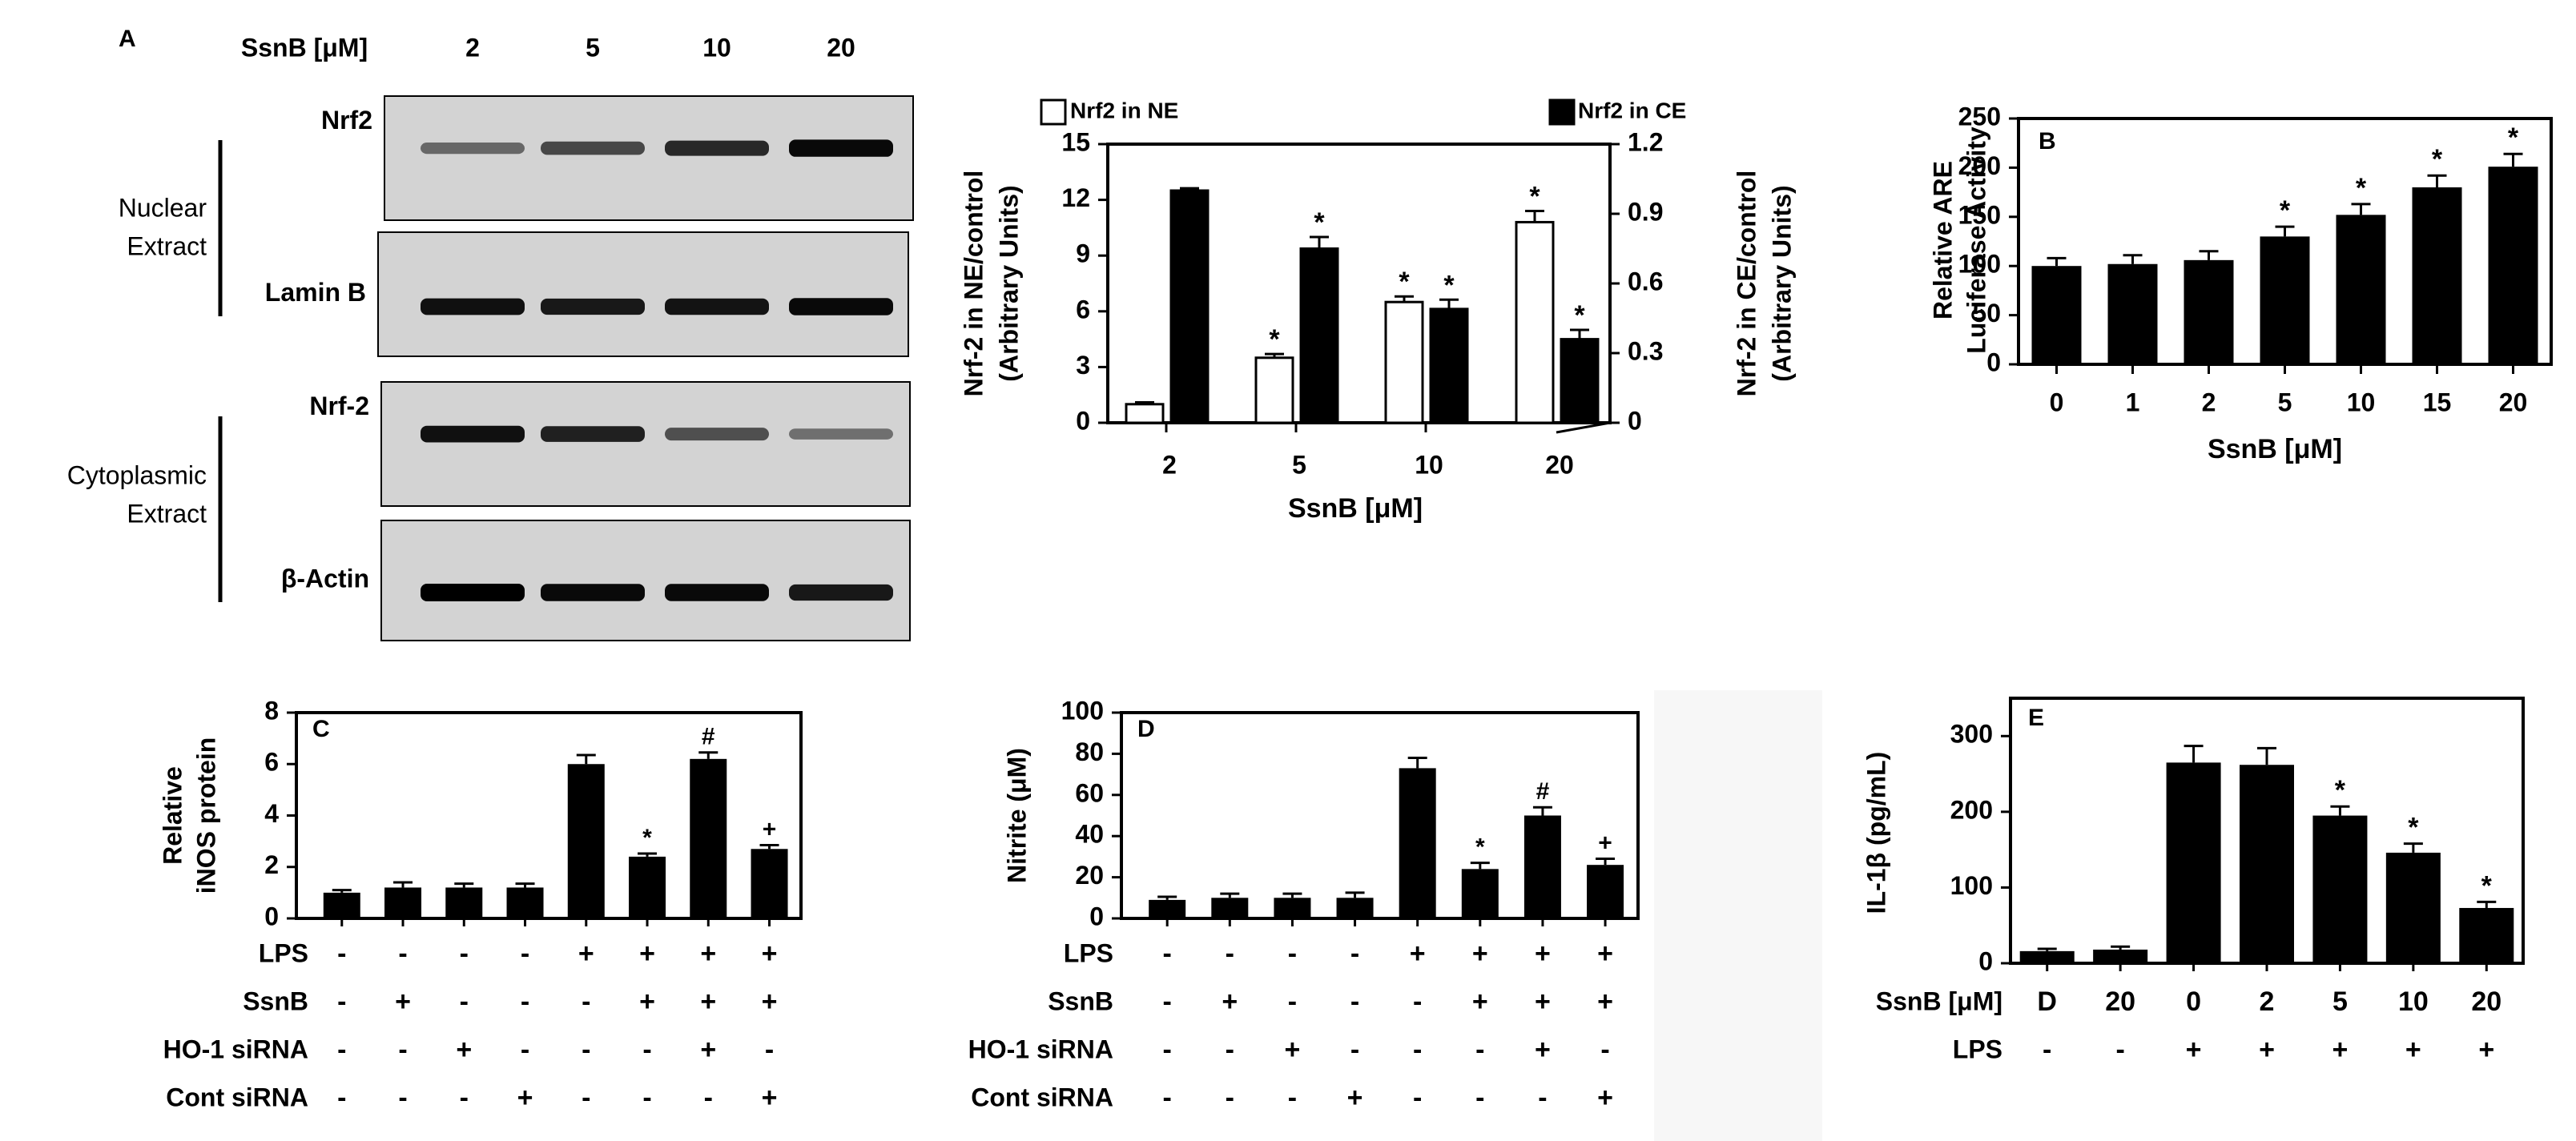  Describe the element at coordinates (1040, 1049) in the screenshot. I see `condition-row-label: HO-1 siRNA` at that location.